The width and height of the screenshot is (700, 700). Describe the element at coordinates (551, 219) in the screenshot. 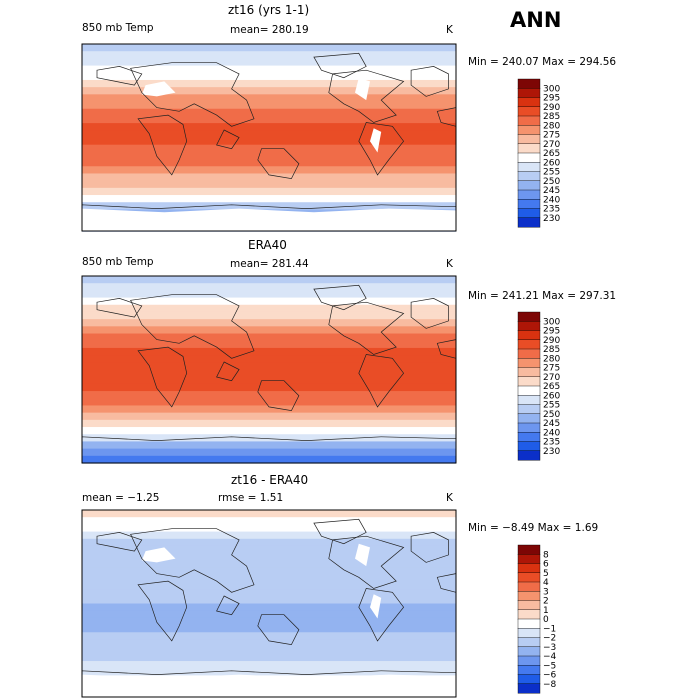

I see `colorbar-tick-label: 230` at that location.